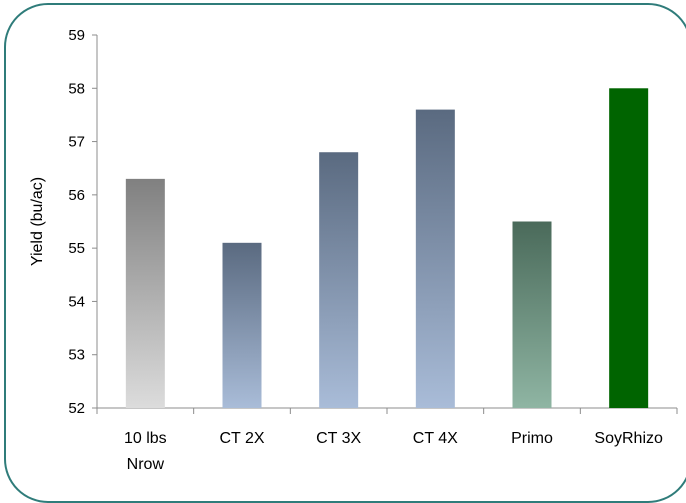 Image resolution: width=686 pixels, height=503 pixels. What do you see at coordinates (76, 195) in the screenshot?
I see `y-tick-label: 56` at bounding box center [76, 195].